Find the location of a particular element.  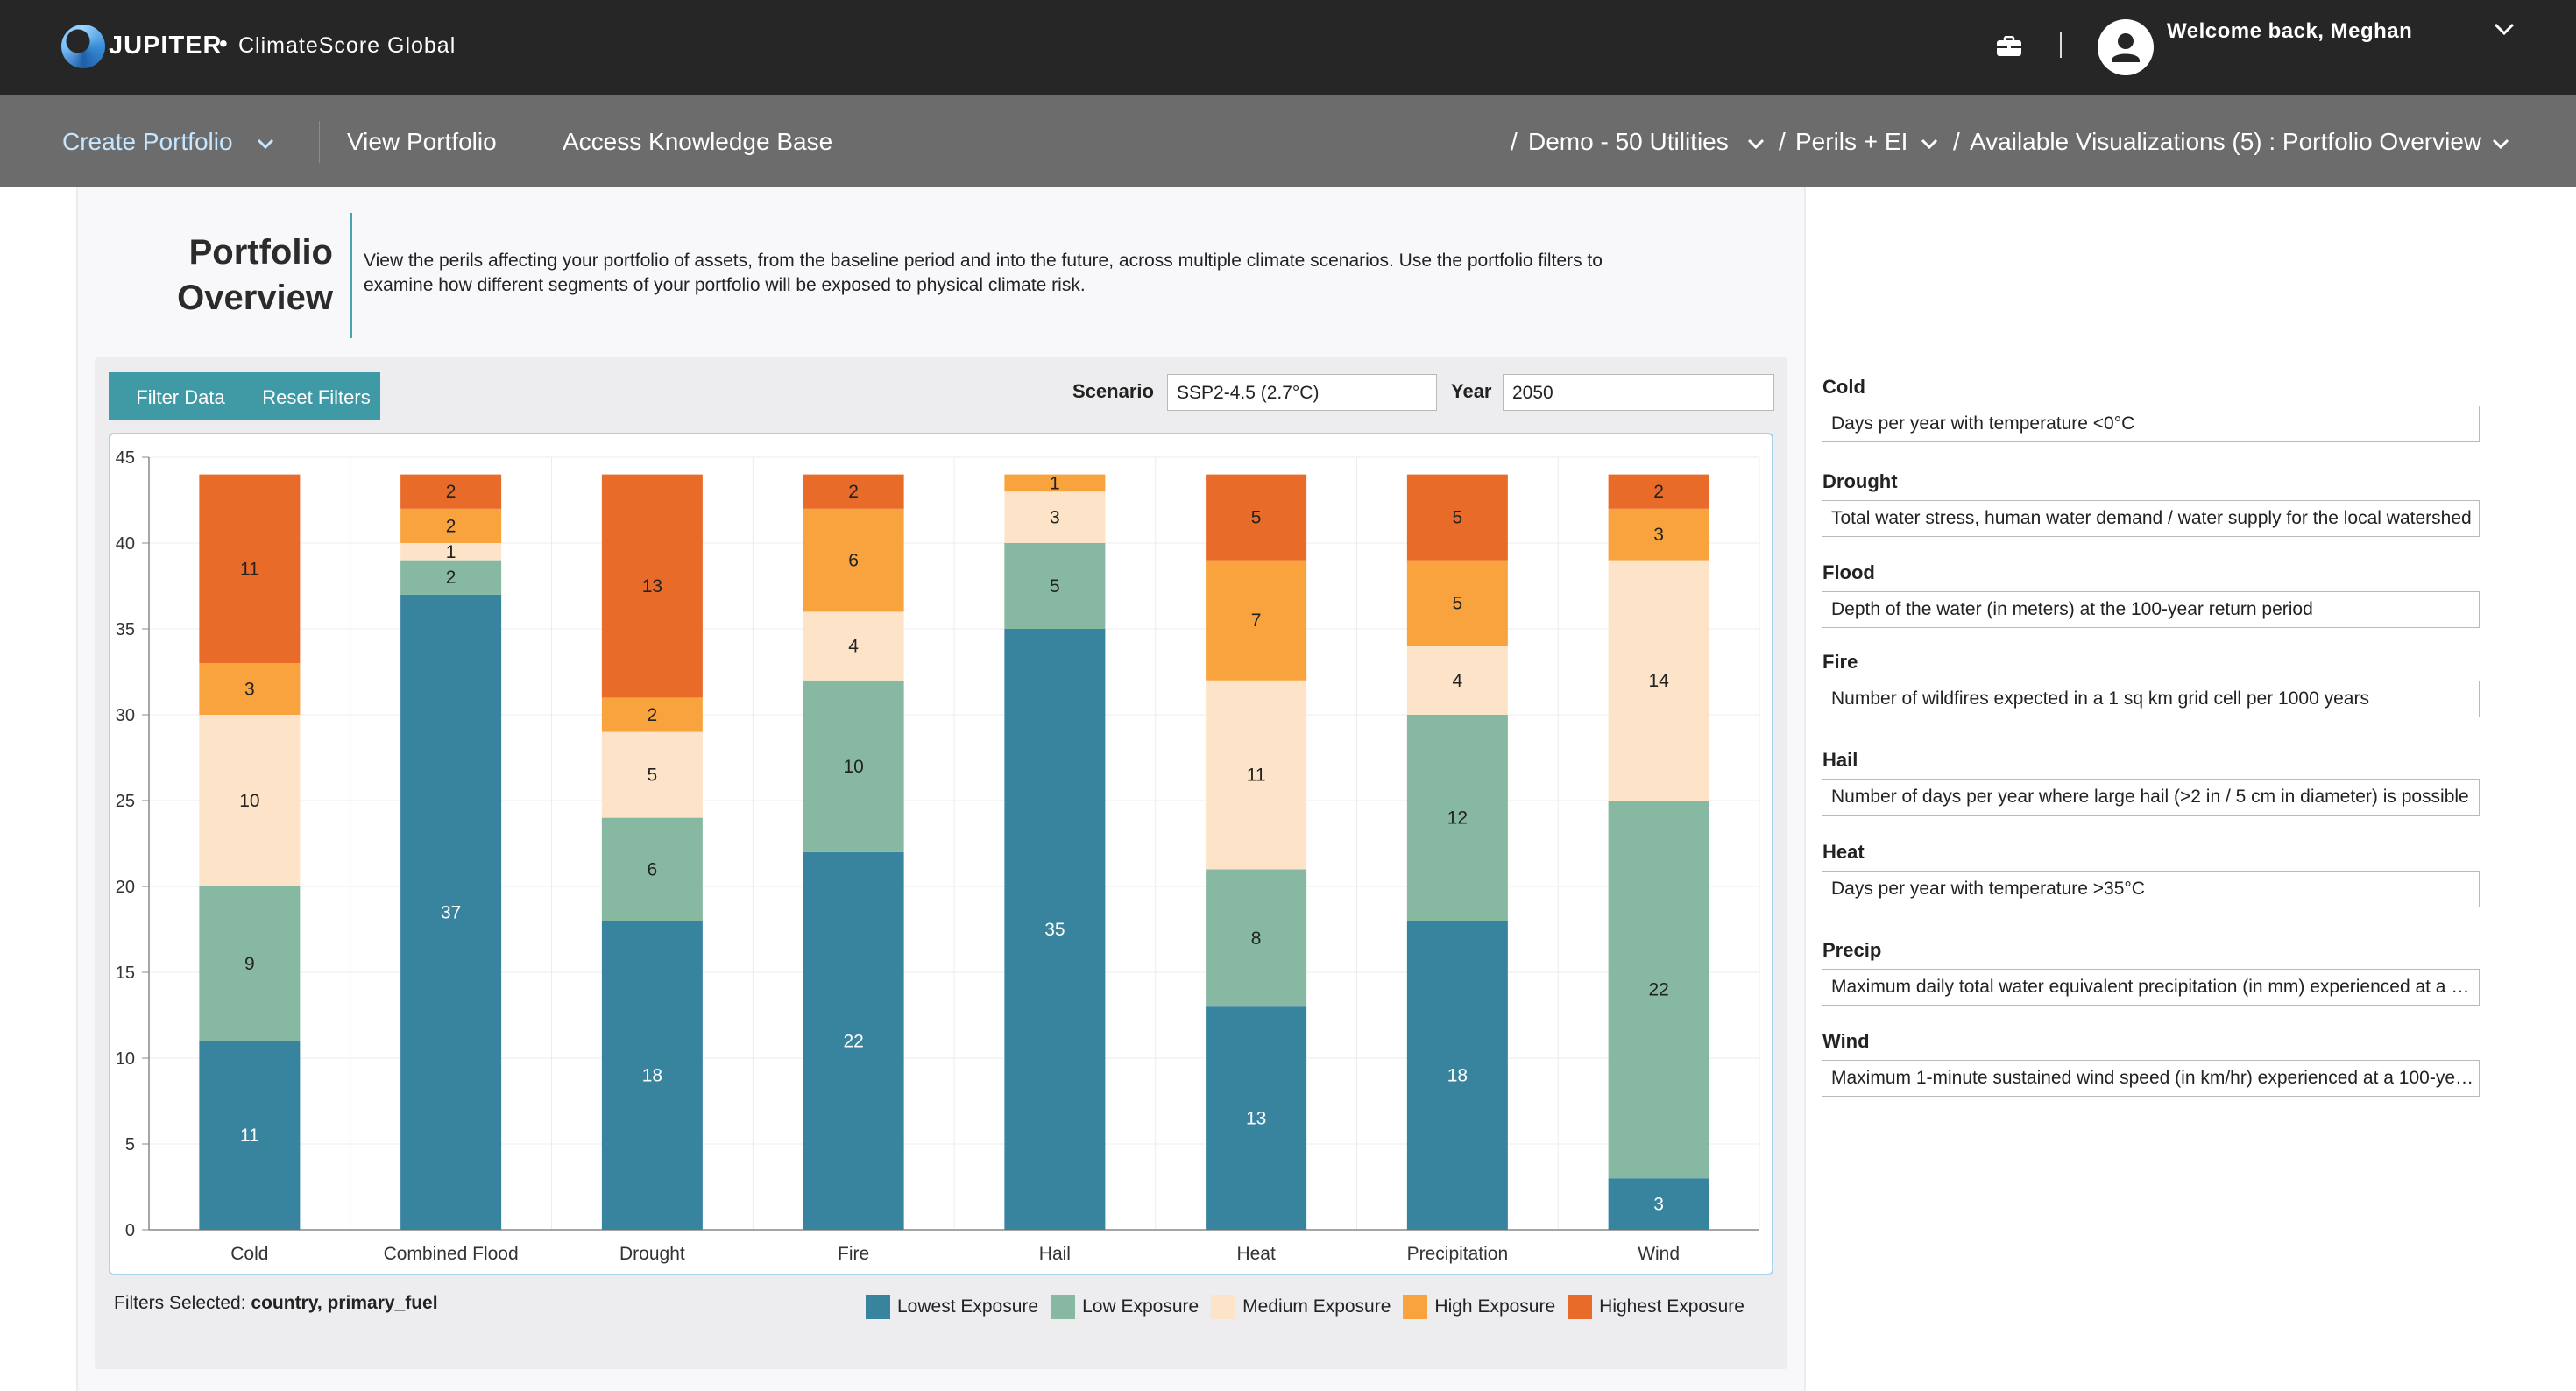

perils-chevron-icon is located at coordinates (1929, 144).